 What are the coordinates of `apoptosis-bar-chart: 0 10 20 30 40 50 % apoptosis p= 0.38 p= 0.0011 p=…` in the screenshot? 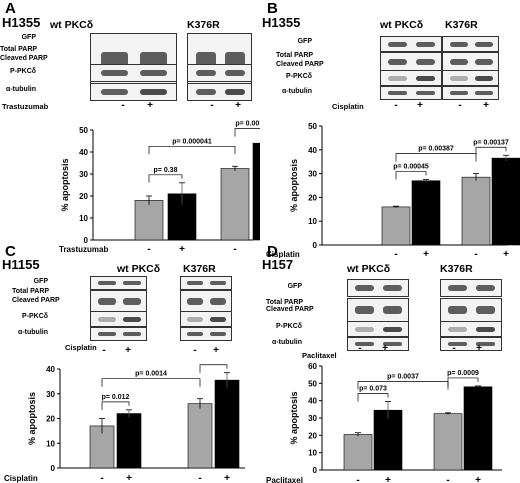 It's located at (159, 187).